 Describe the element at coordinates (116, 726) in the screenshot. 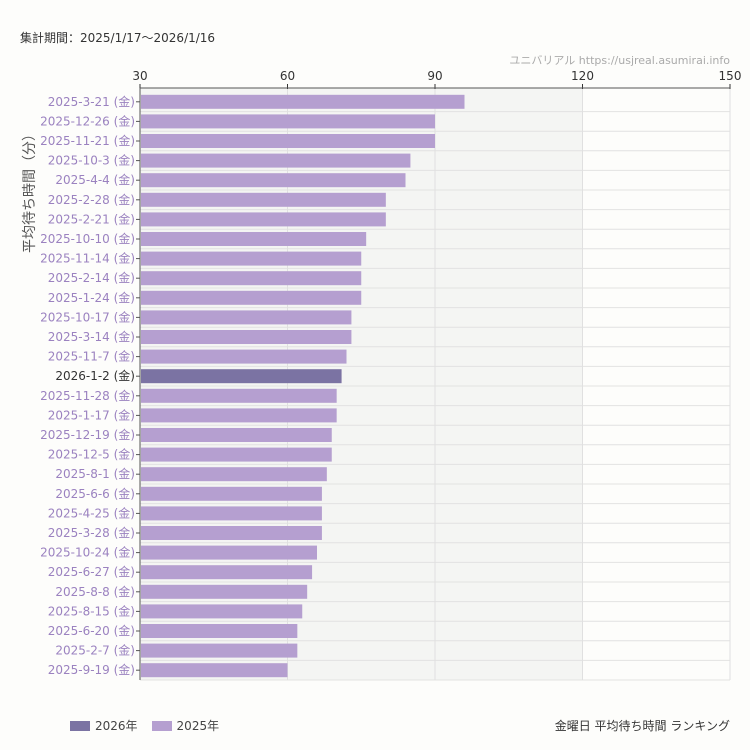

I see `legend-label: 2026年` at that location.